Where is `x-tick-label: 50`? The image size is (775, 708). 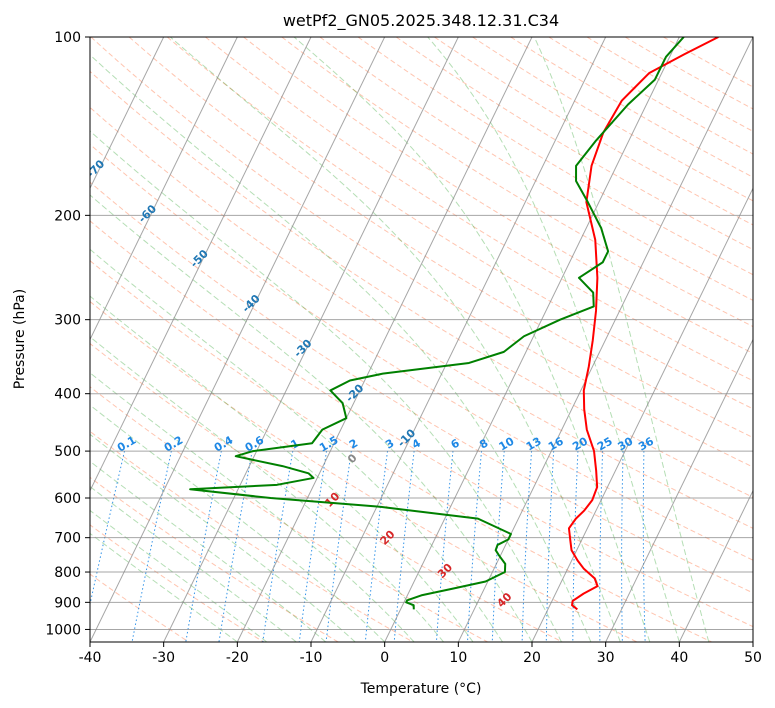
x-tick-label: 50 is located at coordinates (753, 658).